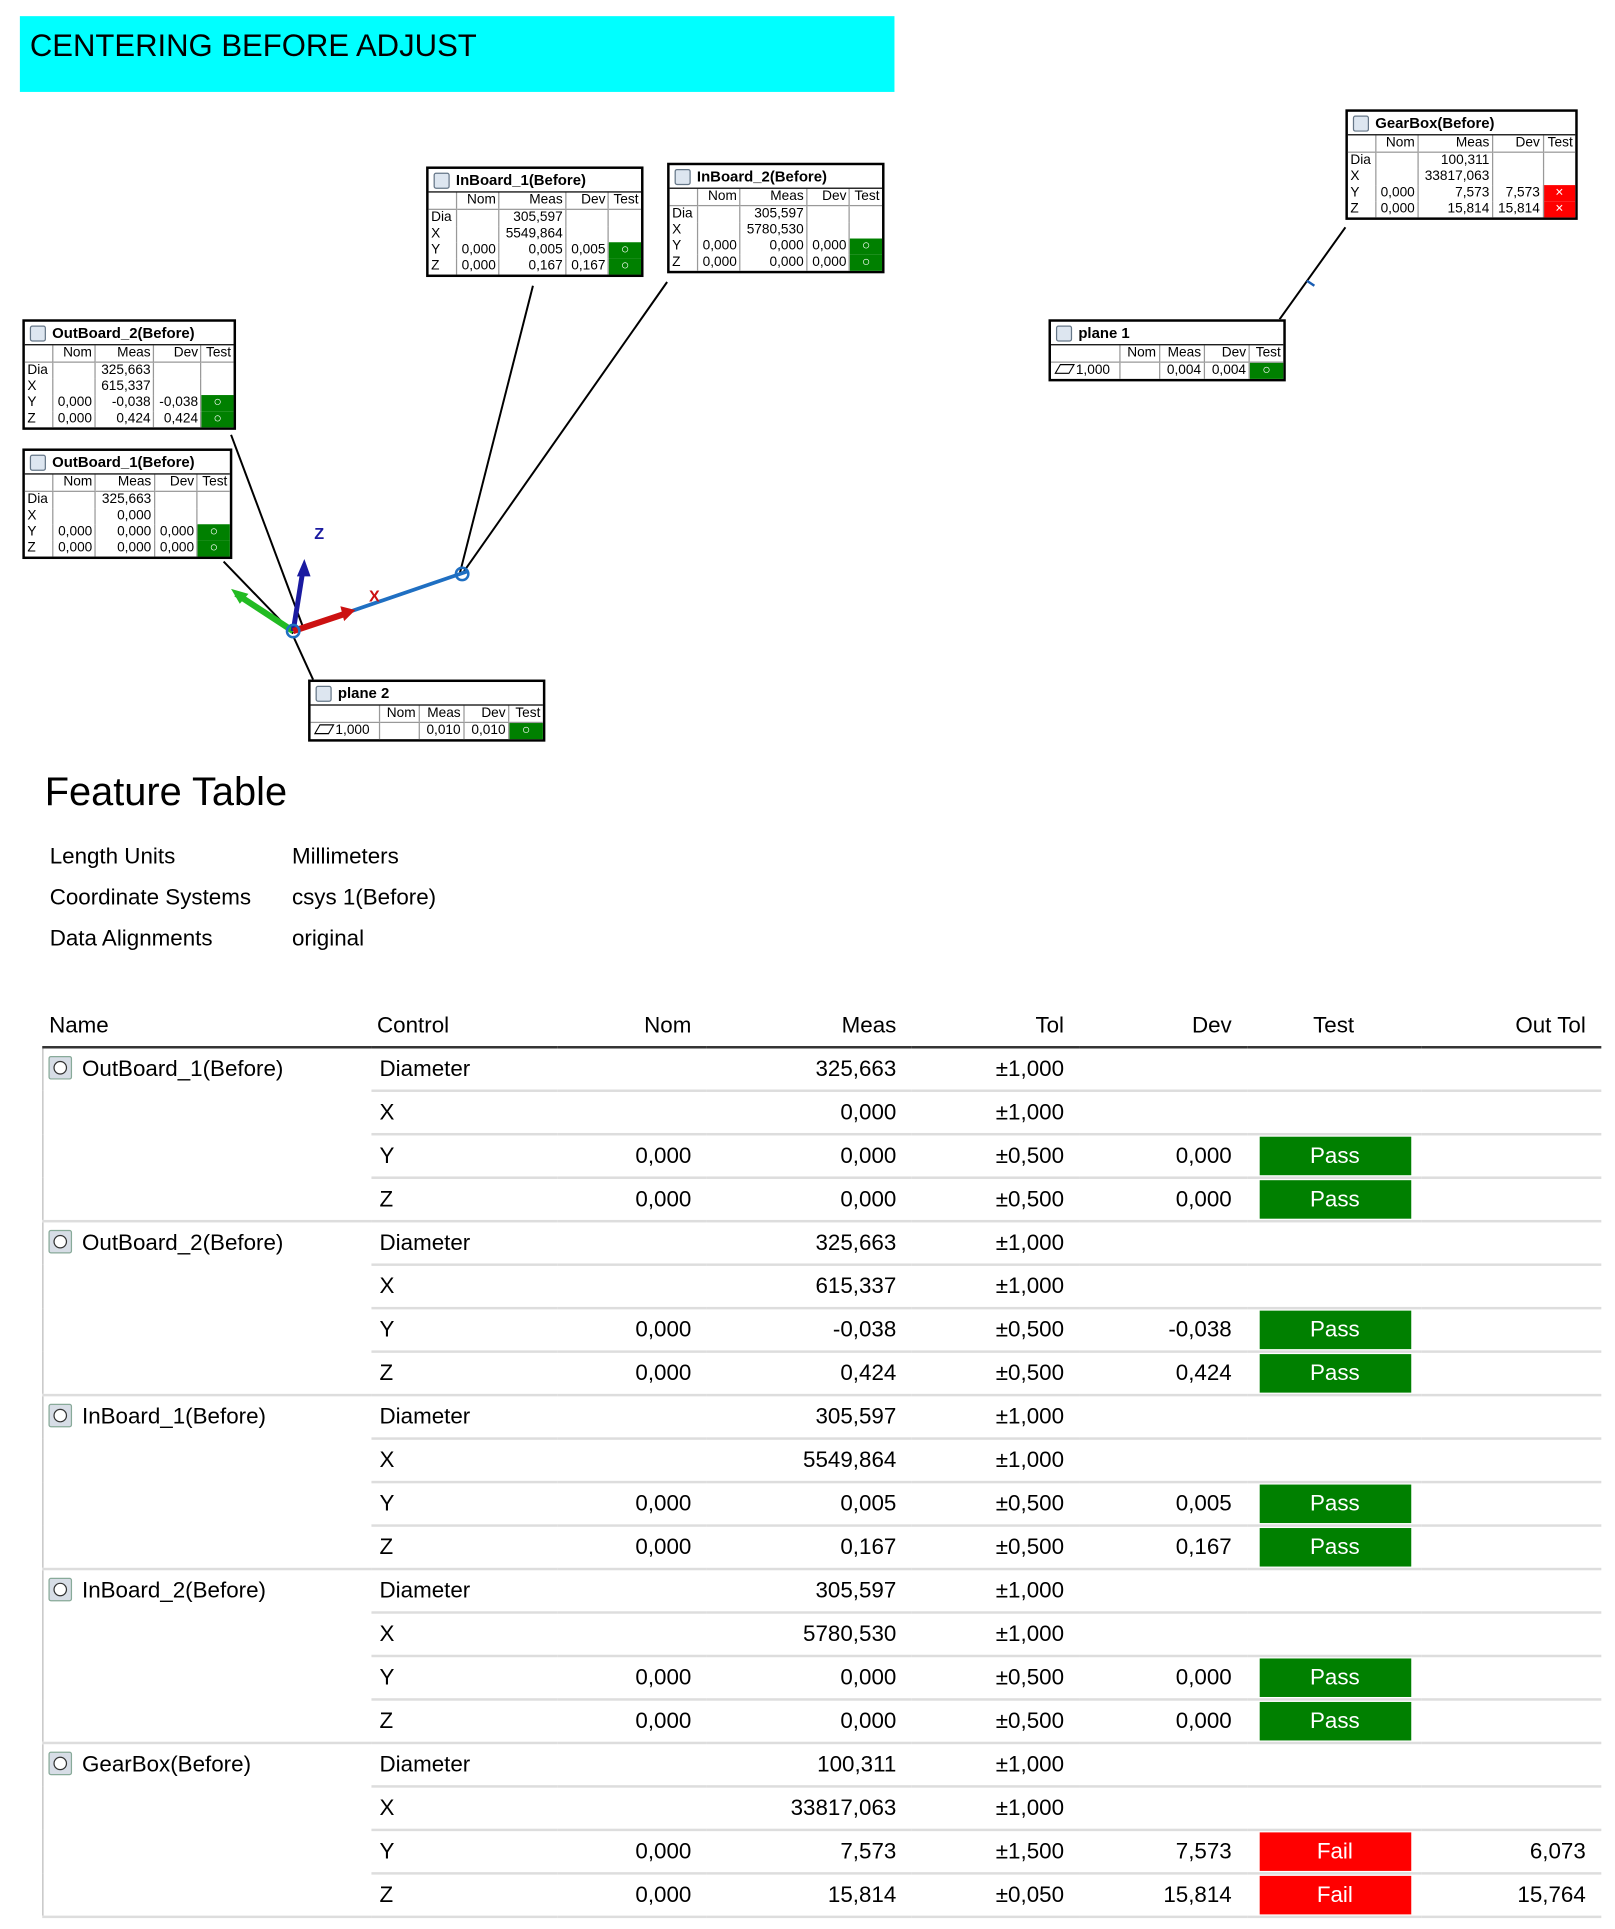 The width and height of the screenshot is (1615, 1929). Describe the element at coordinates (776, 177) in the screenshot. I see `callout-title: InBoard_2(Before)` at that location.